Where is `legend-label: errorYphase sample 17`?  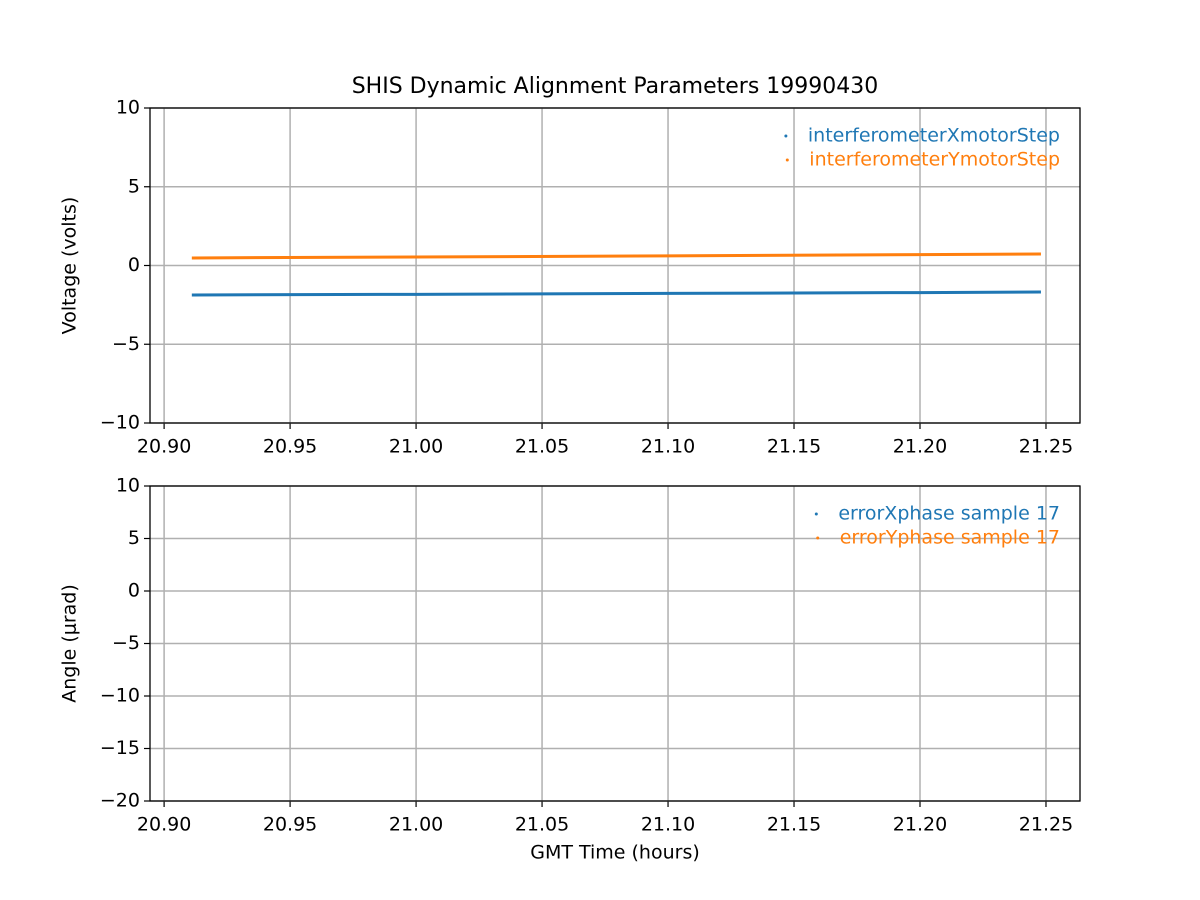
legend-label: errorYphase sample 17 is located at coordinates (950, 538).